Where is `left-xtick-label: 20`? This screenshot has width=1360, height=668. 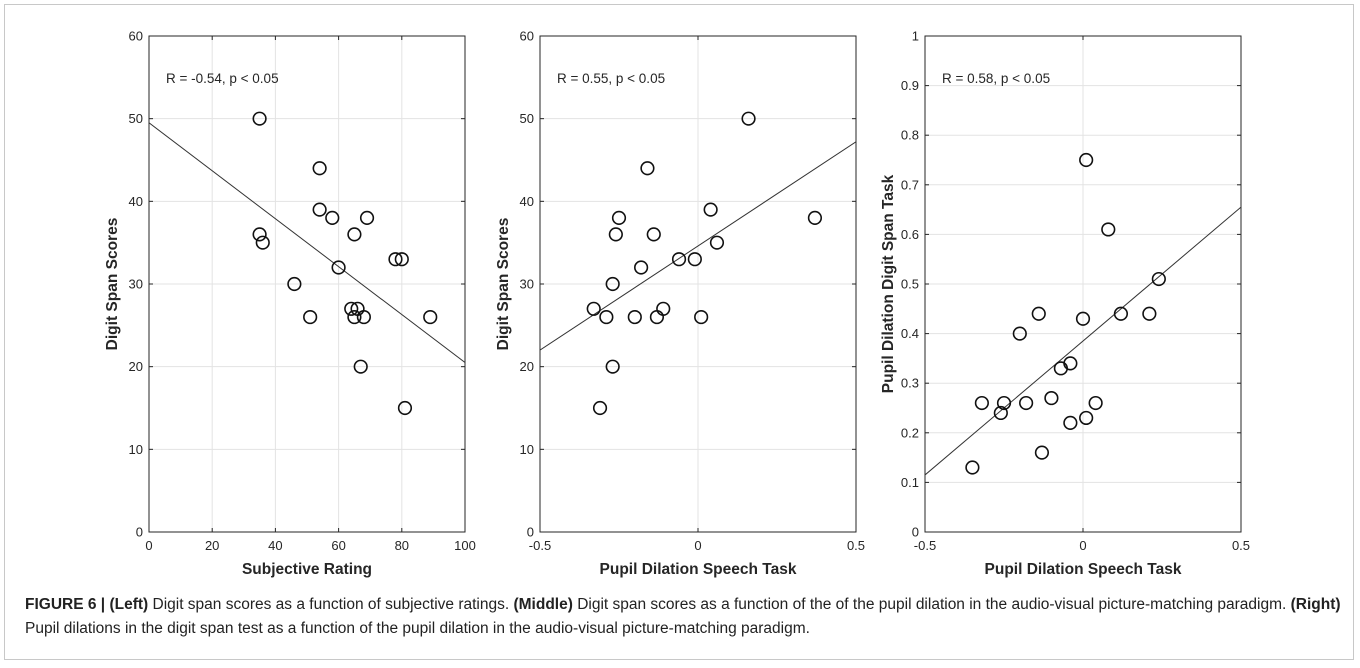
left-xtick-label: 20 is located at coordinates (212, 545).